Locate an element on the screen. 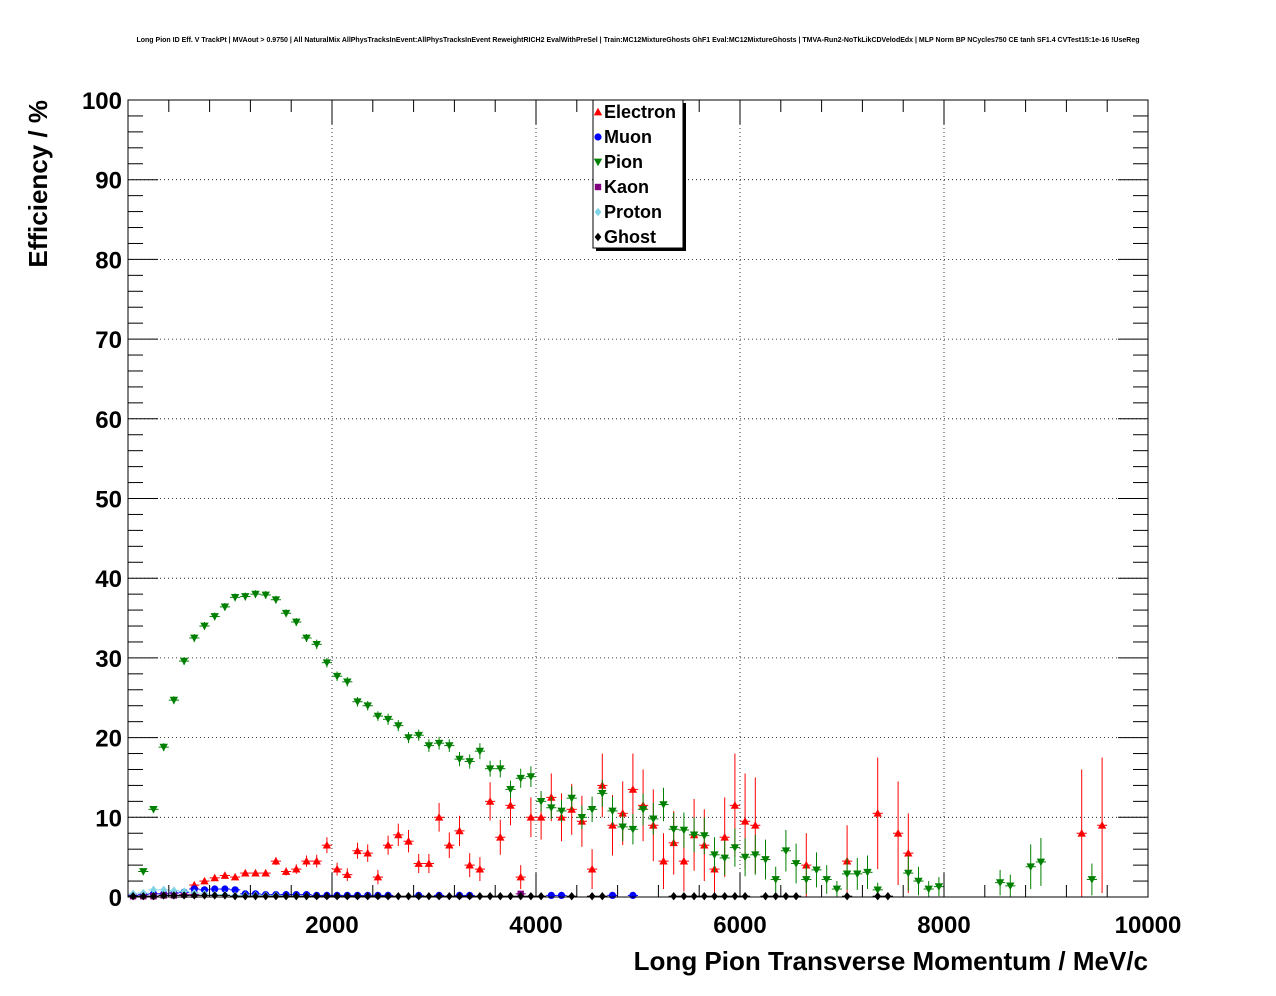 This screenshot has height=996, width=1276. muon-point is located at coordinates (214, 889).